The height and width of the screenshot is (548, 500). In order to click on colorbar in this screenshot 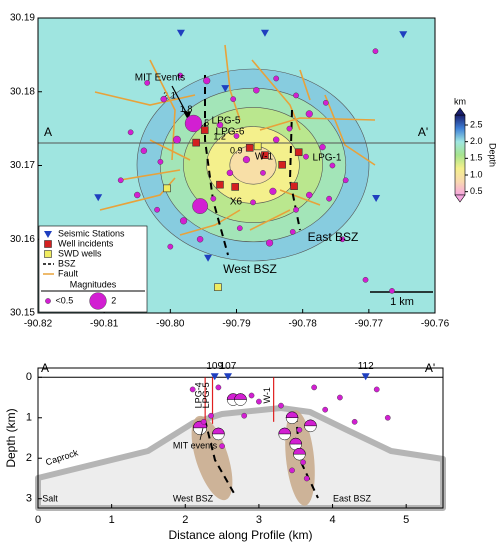, I will do `click(460, 155)`.